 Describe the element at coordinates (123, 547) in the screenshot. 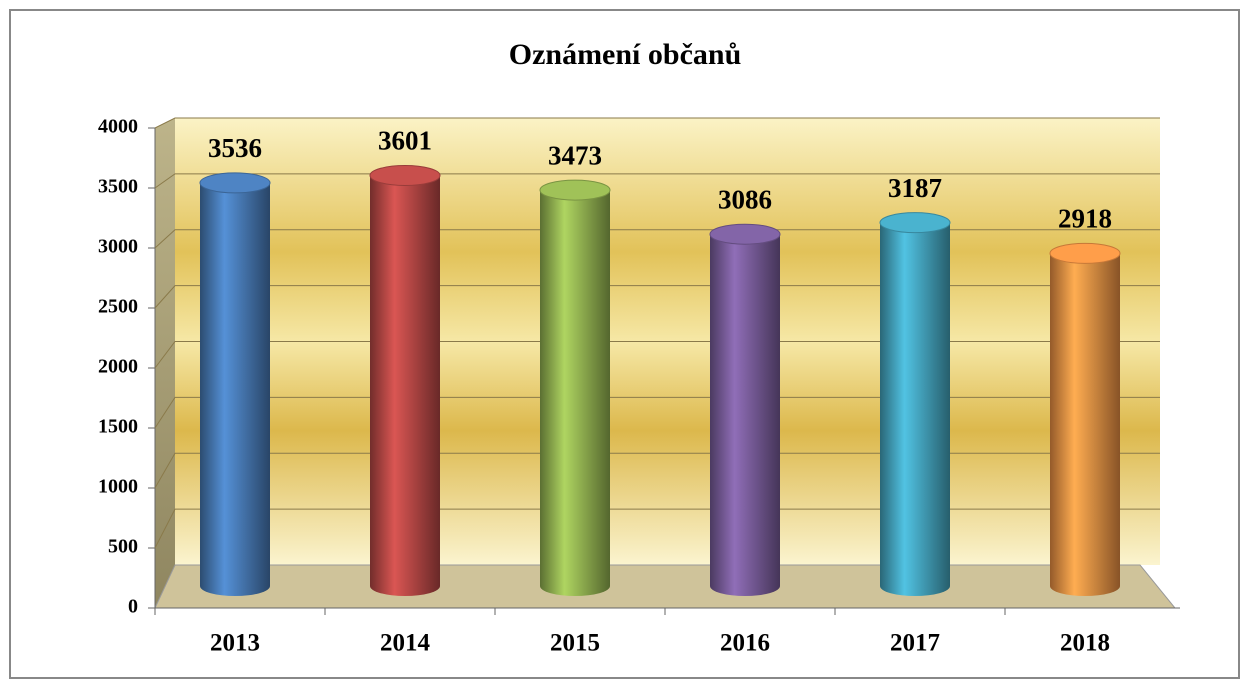

I see `y-tick-label: 500` at that location.